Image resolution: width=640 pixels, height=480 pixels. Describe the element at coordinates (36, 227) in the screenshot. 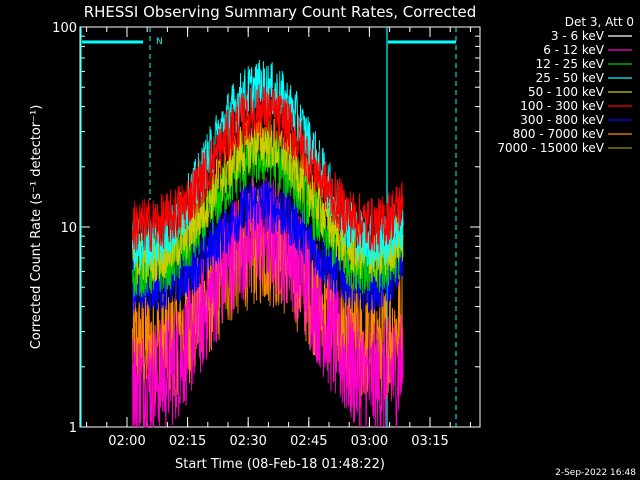

I see `y-axis-label: Corrected Count Rate (s⁻¹ detector⁻¹)` at that location.